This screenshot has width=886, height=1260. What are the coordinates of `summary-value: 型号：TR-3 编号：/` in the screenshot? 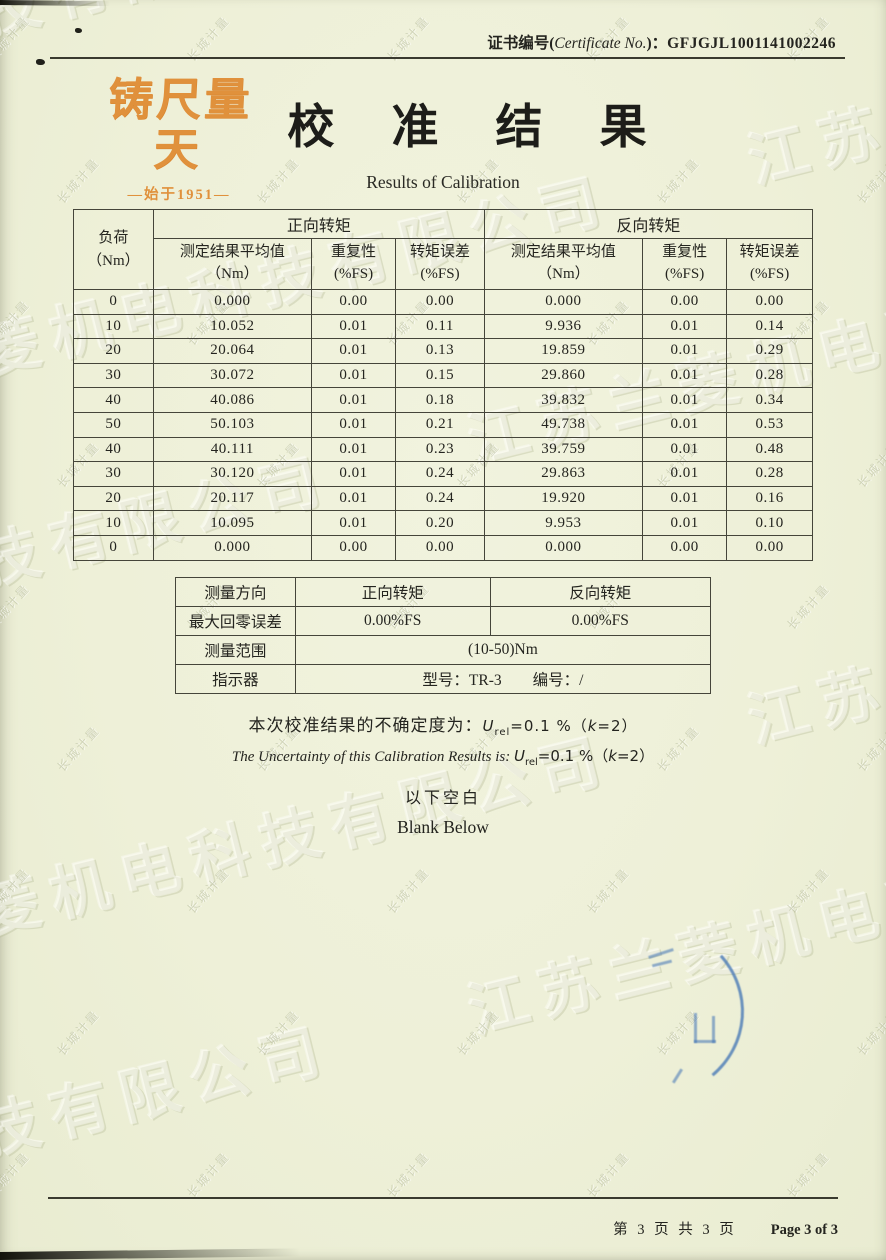 It's located at (503, 679).